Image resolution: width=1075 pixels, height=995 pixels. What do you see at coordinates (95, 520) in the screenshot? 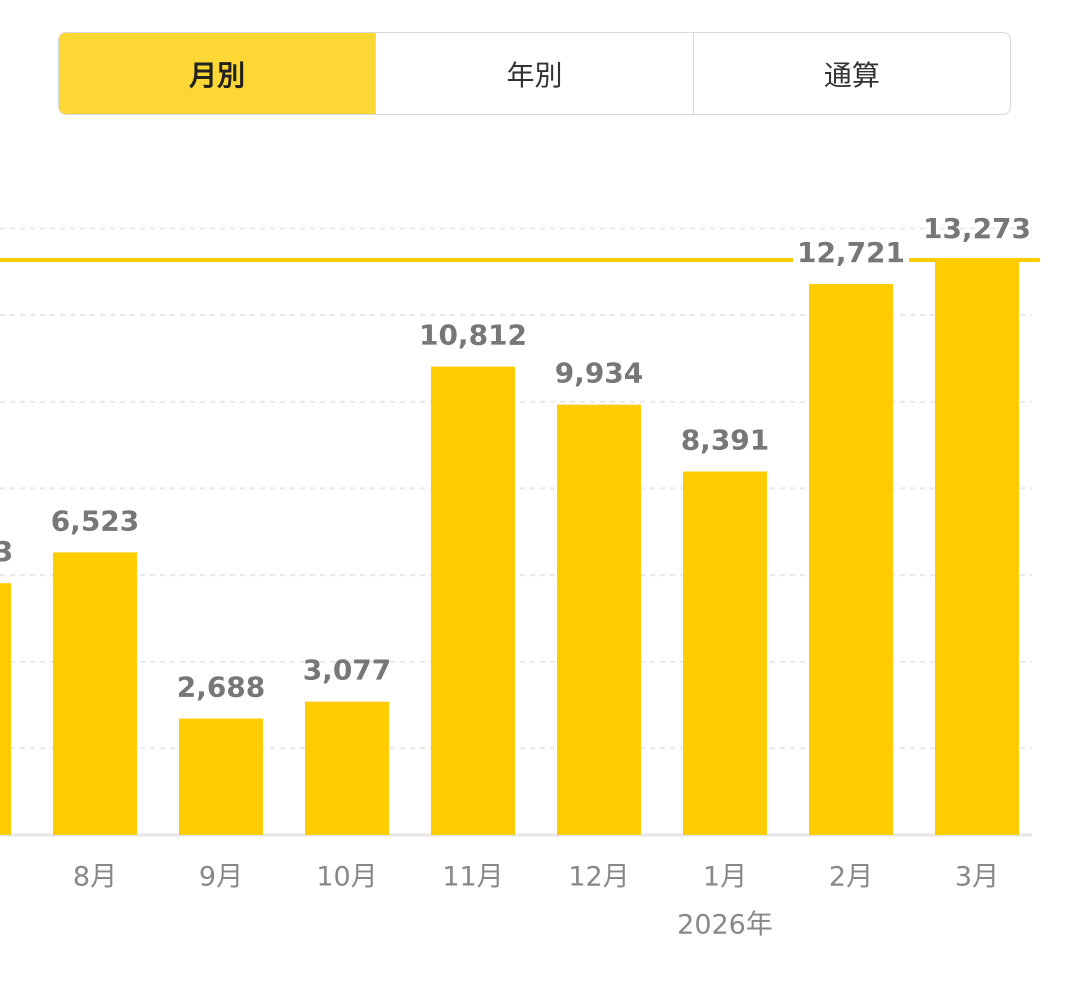
I see `value-label: 6,523` at bounding box center [95, 520].